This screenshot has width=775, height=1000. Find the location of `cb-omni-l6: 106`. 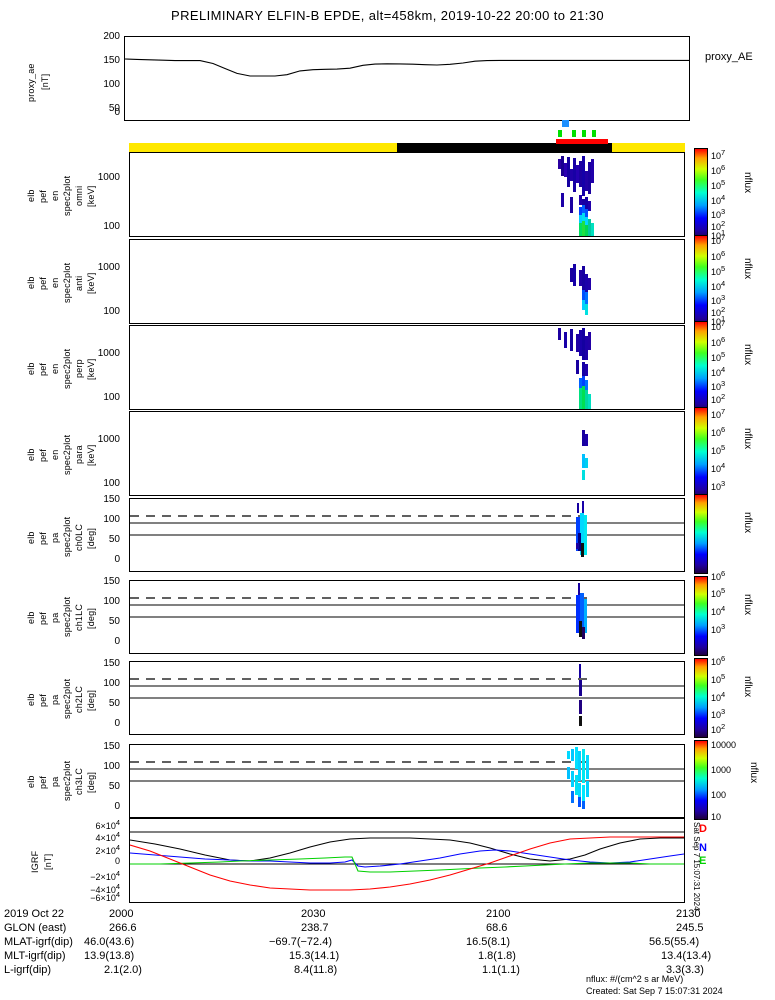

cb-omni-l6: 106 is located at coordinates (718, 169).